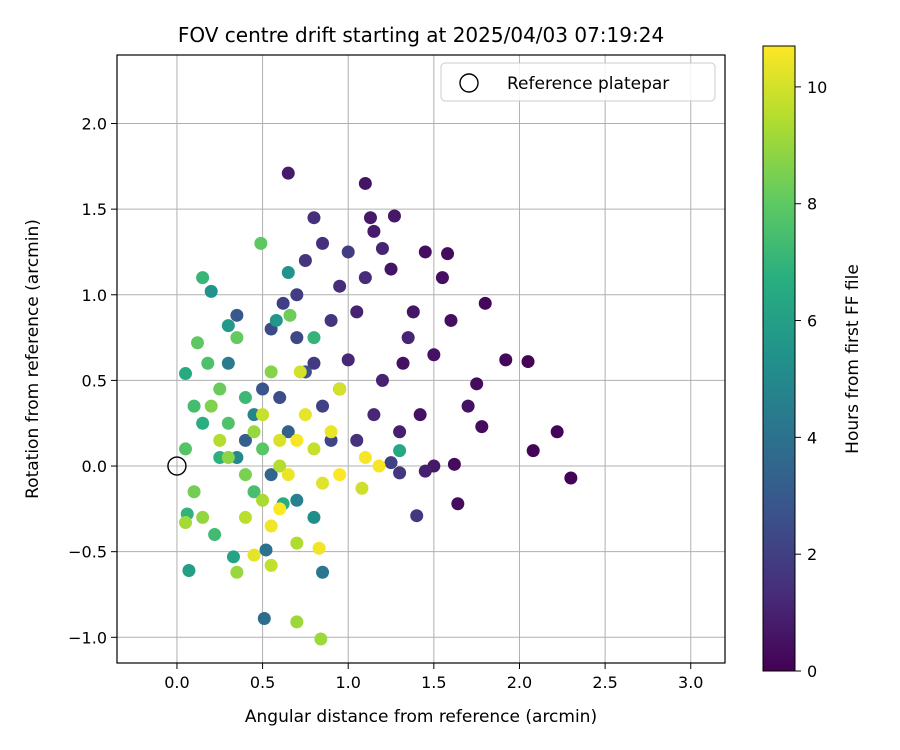 The width and height of the screenshot is (900, 750). What do you see at coordinates (812, 437) in the screenshot?
I see `colorbar-tick-label: 4` at bounding box center [812, 437].